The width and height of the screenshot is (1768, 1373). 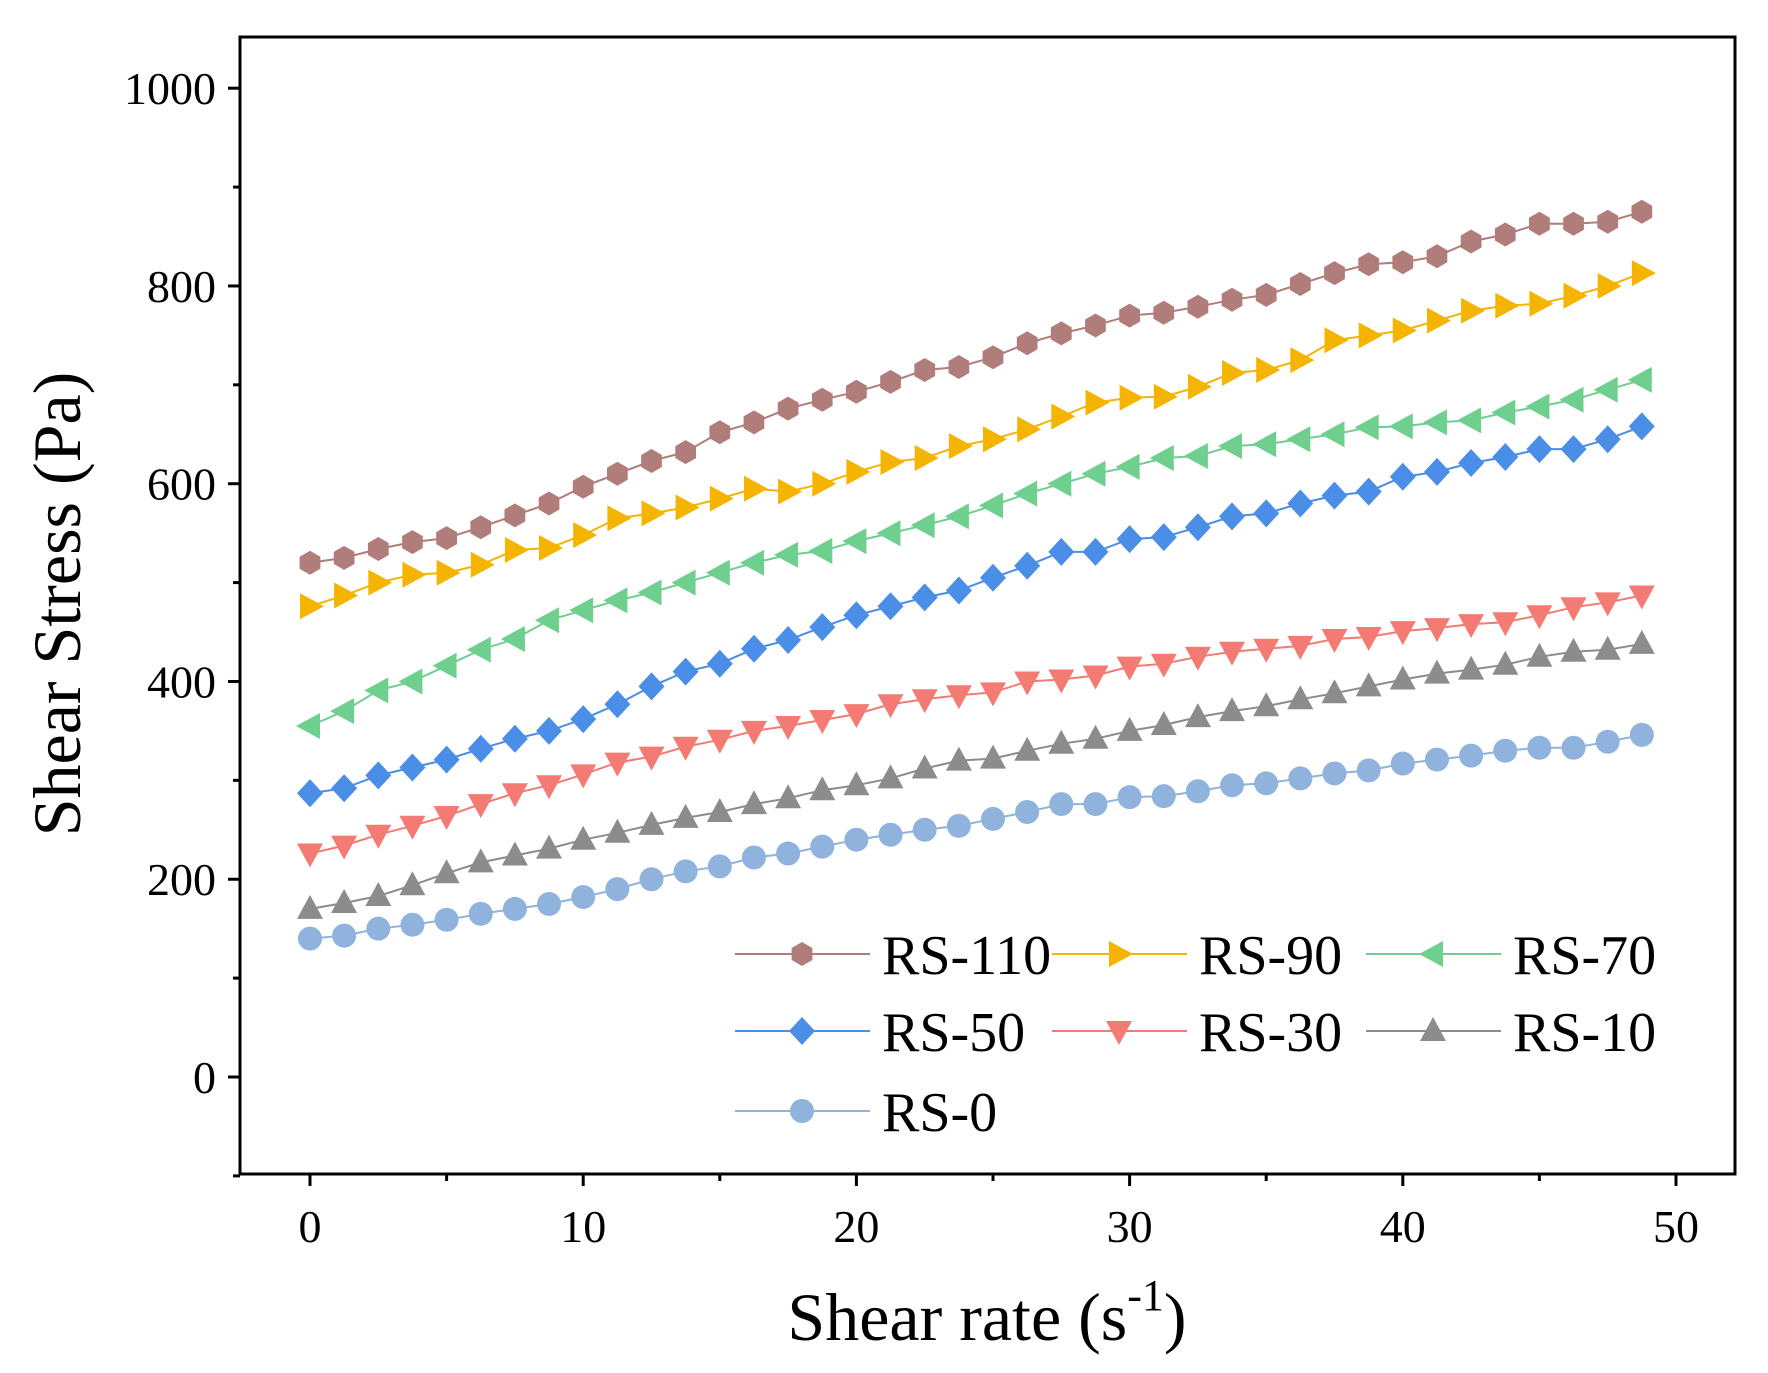 I want to click on legend-item-rs-50: RS-50, so click(x=880, y=1033).